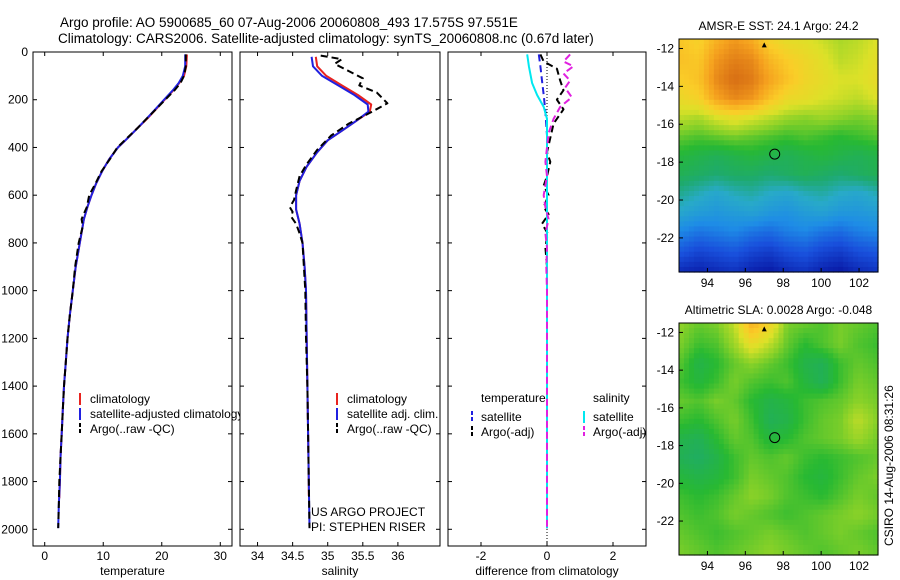  What do you see at coordinates (120, 399) in the screenshot?
I see `temperature-legend-label: climatology` at bounding box center [120, 399].